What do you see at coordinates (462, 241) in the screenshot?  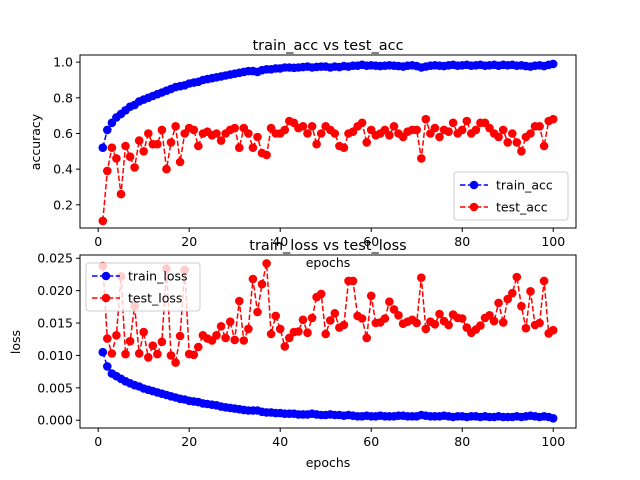 I see `accuracy-x-tick-label: 80` at bounding box center [462, 241].